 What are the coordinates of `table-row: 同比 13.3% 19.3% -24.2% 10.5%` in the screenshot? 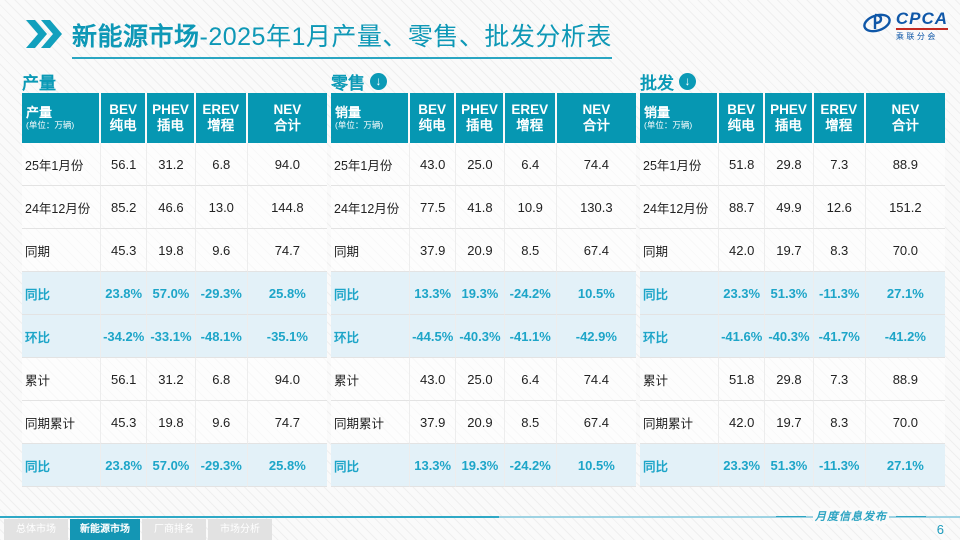 It's located at (483, 293).